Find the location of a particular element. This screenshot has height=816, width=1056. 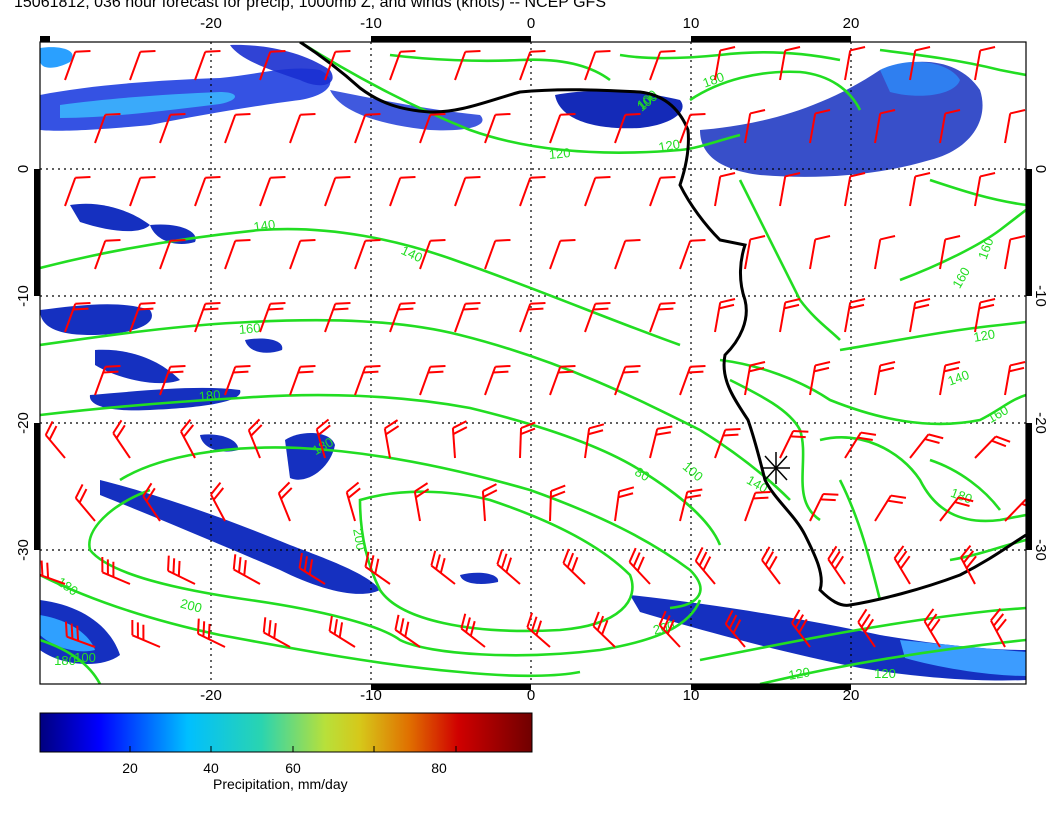

lon-tick-bottom: -20 is located at coordinates (211, 695).